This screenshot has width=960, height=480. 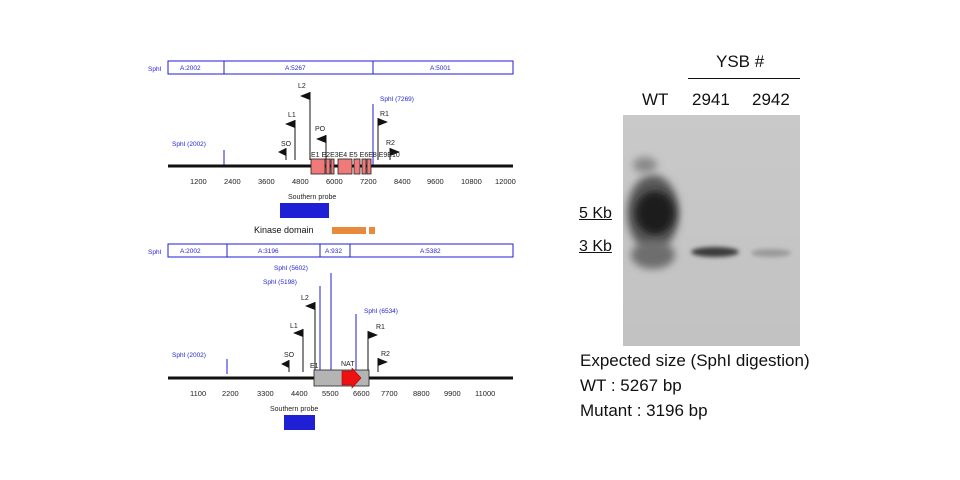 I want to click on southern-blot-image, so click(x=711, y=230).